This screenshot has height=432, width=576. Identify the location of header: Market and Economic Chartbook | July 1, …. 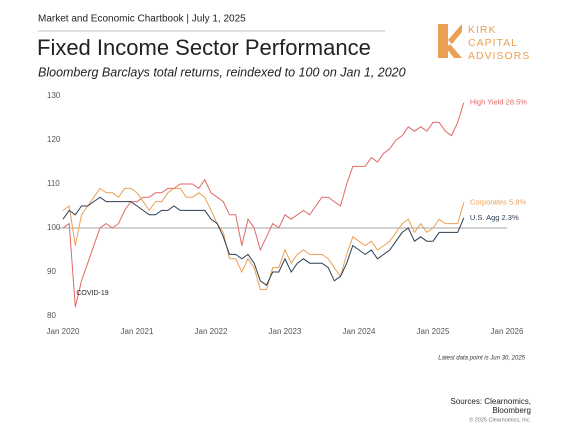
(142, 19).